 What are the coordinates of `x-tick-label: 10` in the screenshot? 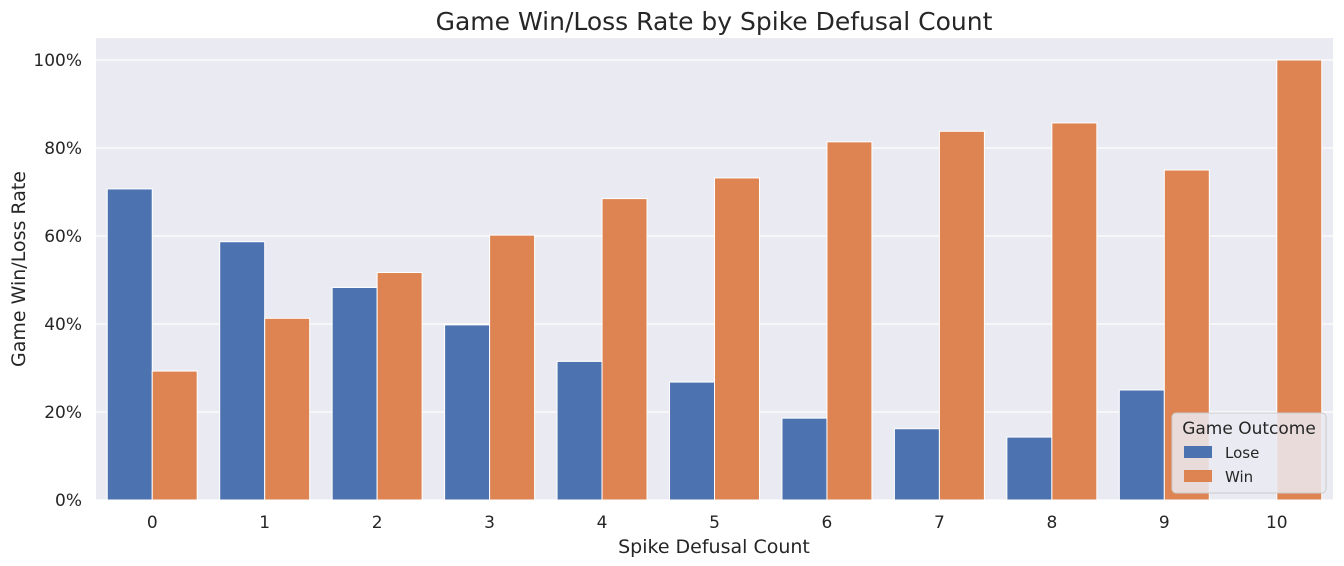 It's located at (1277, 523).